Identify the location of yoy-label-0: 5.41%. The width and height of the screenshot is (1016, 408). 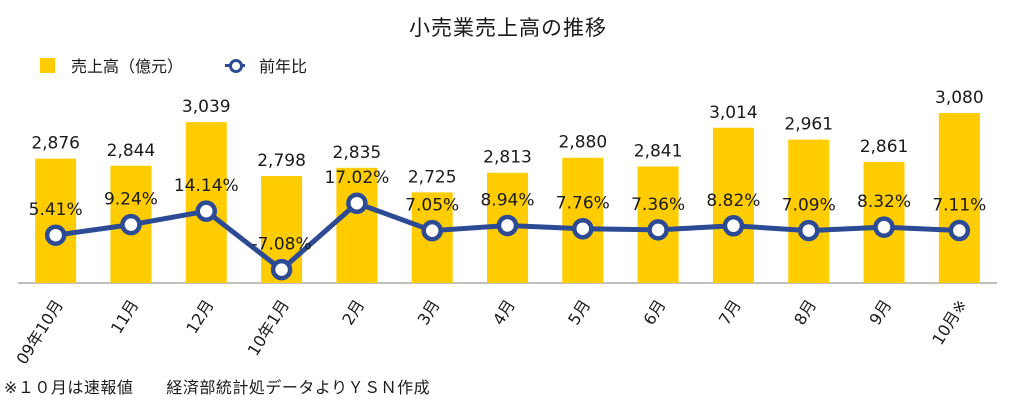
(56, 210).